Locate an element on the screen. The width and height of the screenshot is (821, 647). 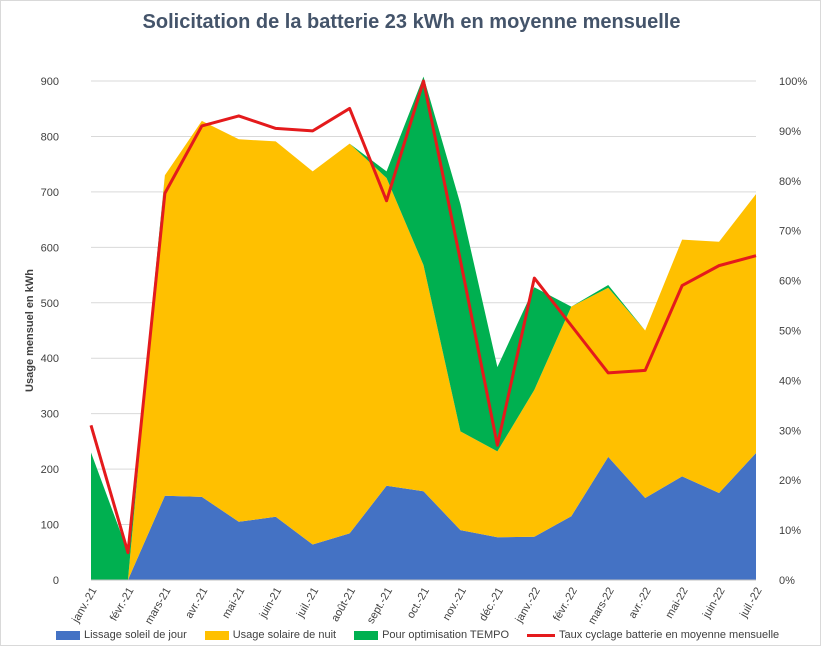
x-tick-label: sept.-21 is located at coordinates (380, 606).